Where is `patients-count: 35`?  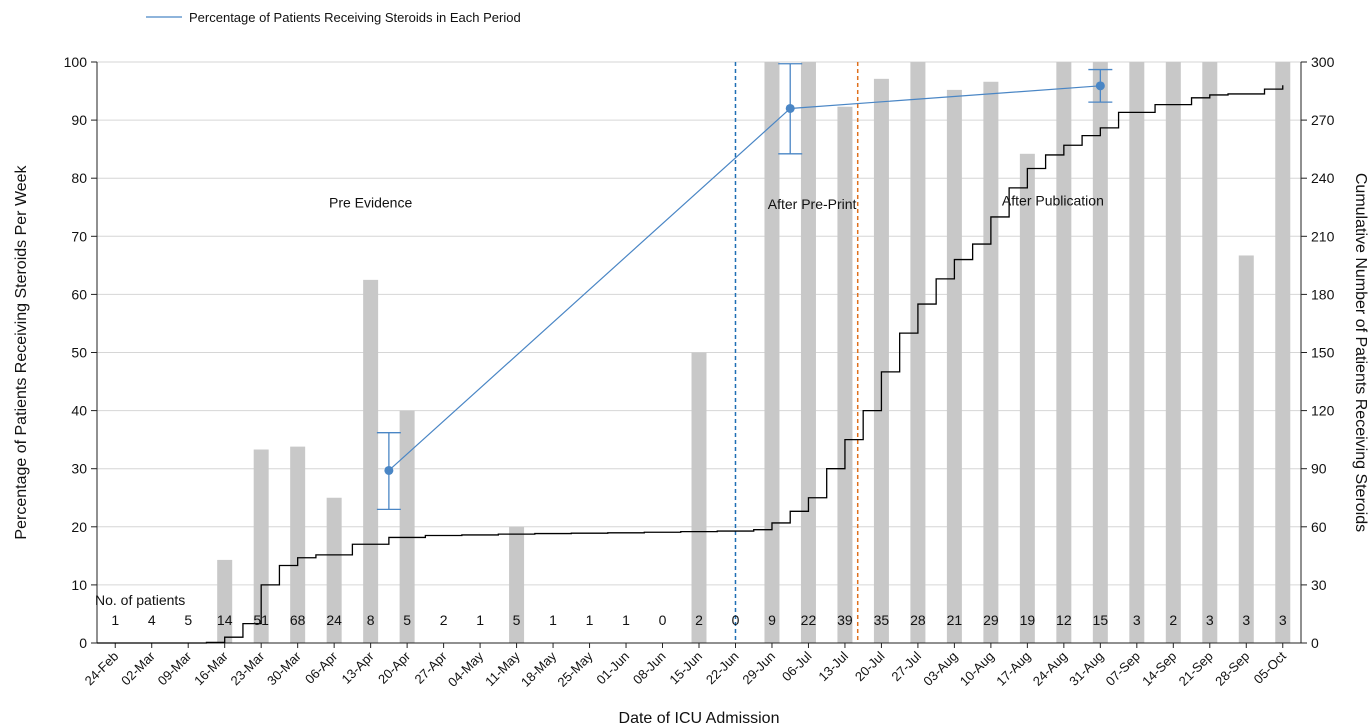
patients-count: 35 is located at coordinates (882, 620).